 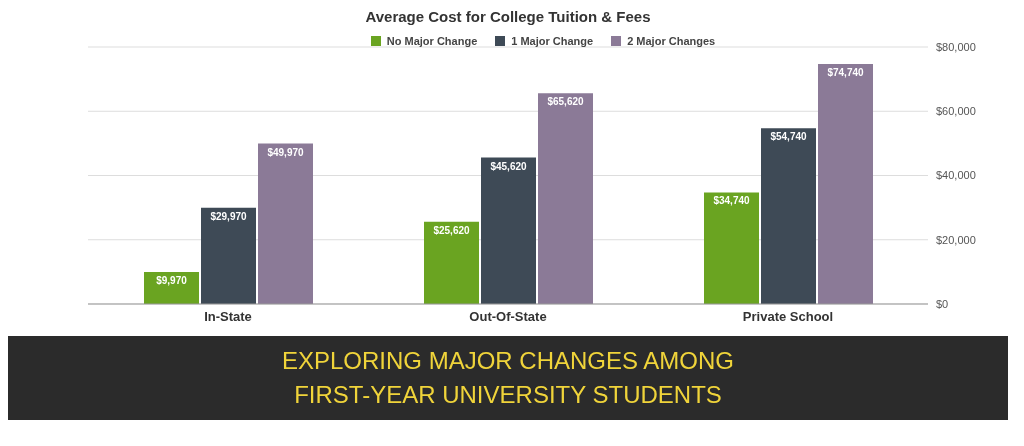 I want to click on data-label: $9,970, so click(x=172, y=281).